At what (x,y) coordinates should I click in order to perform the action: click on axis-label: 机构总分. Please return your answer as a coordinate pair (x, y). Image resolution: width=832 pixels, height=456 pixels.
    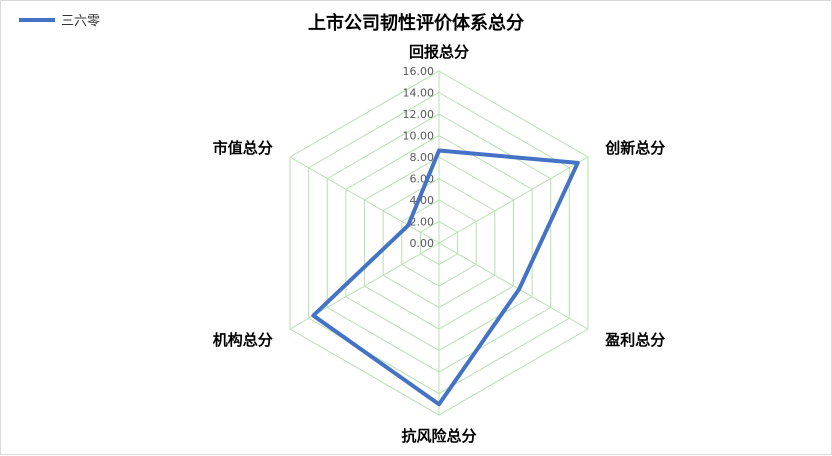
    Looking at the image, I should click on (243, 340).